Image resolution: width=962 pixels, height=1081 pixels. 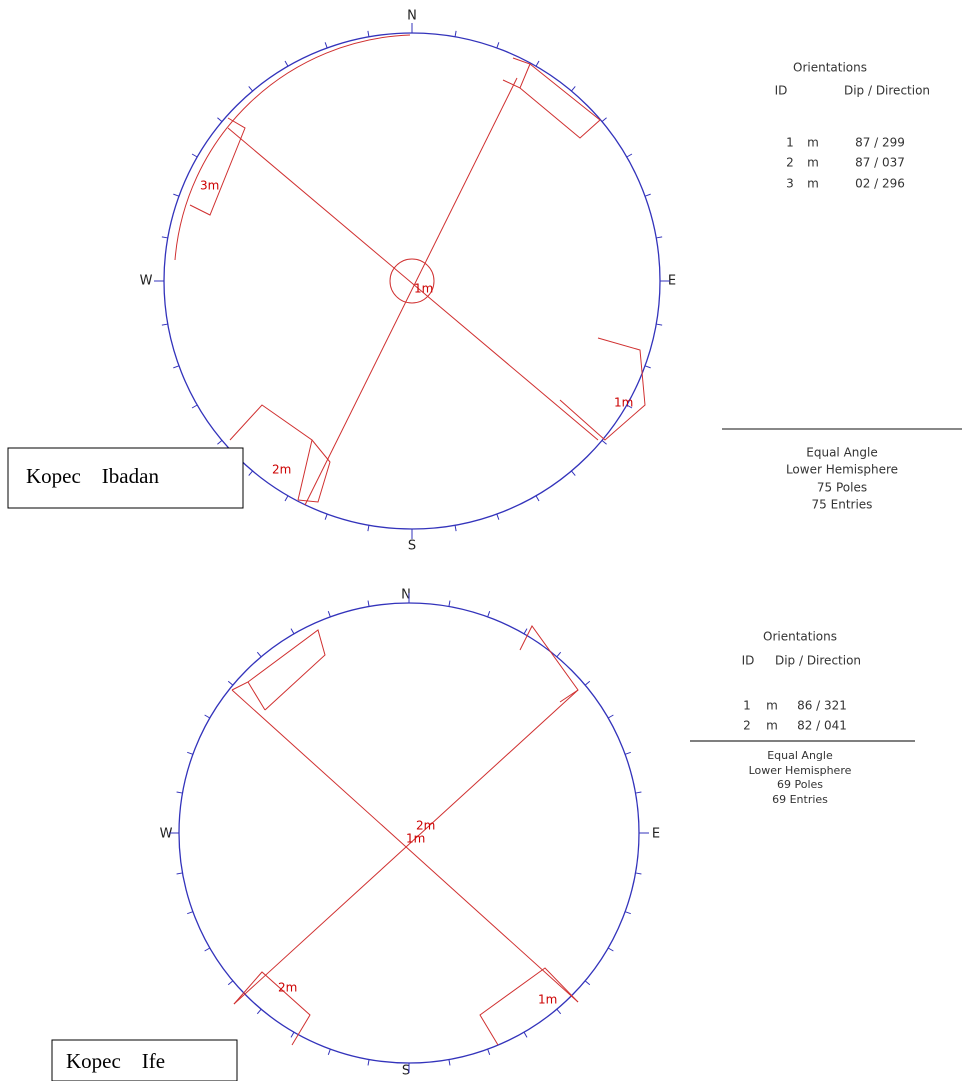 I want to click on plot-label: Kopec Ibadan, so click(x=92, y=476).